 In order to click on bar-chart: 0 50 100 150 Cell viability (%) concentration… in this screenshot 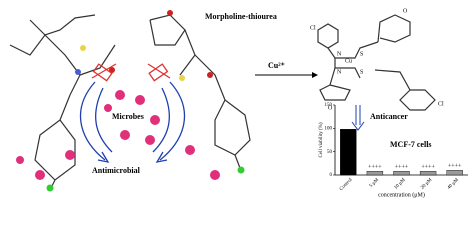, I will do `click(393, 150)`.